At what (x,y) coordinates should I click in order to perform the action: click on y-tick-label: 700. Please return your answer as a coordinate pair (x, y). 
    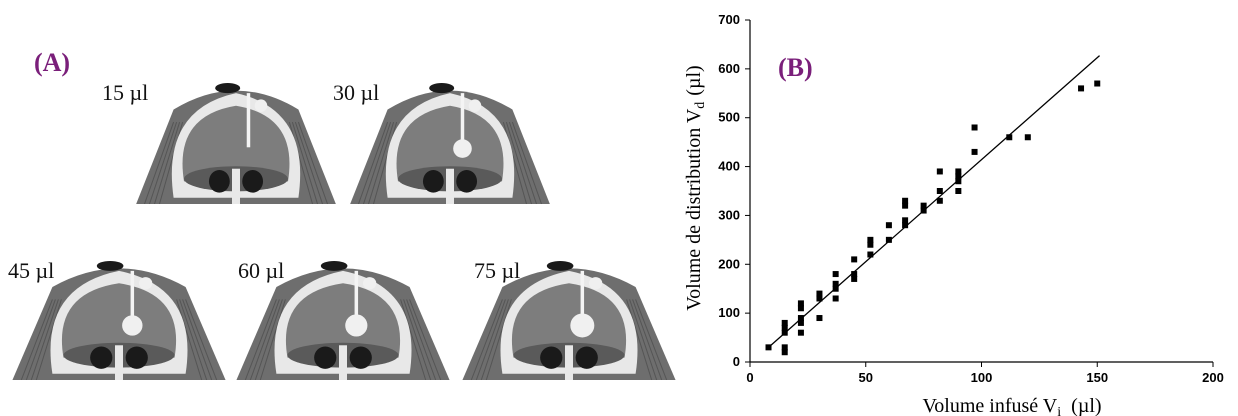
    Looking at the image, I should click on (729, 19).